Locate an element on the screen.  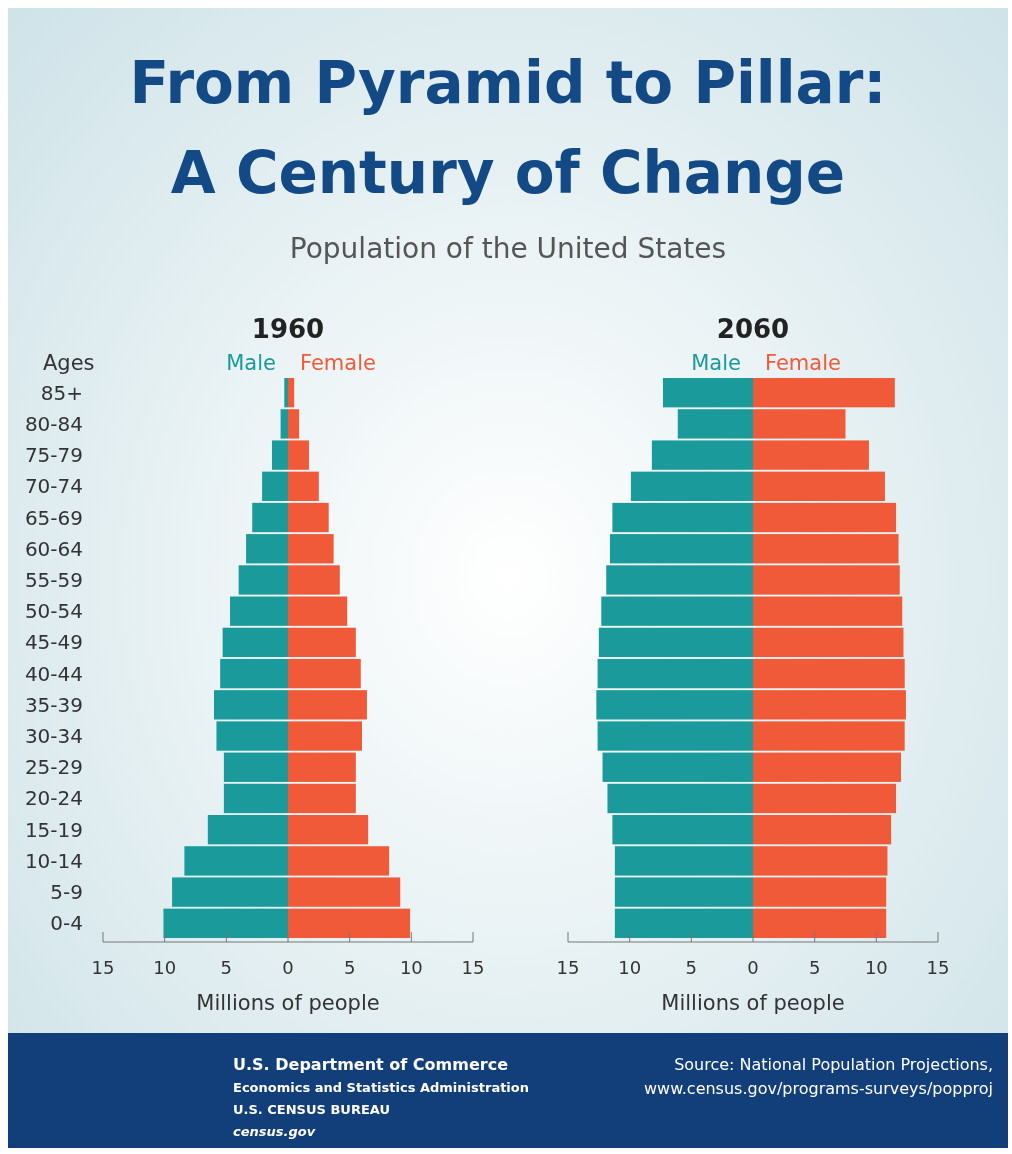
y-tick-label: 20-24 is located at coordinates (53, 798).